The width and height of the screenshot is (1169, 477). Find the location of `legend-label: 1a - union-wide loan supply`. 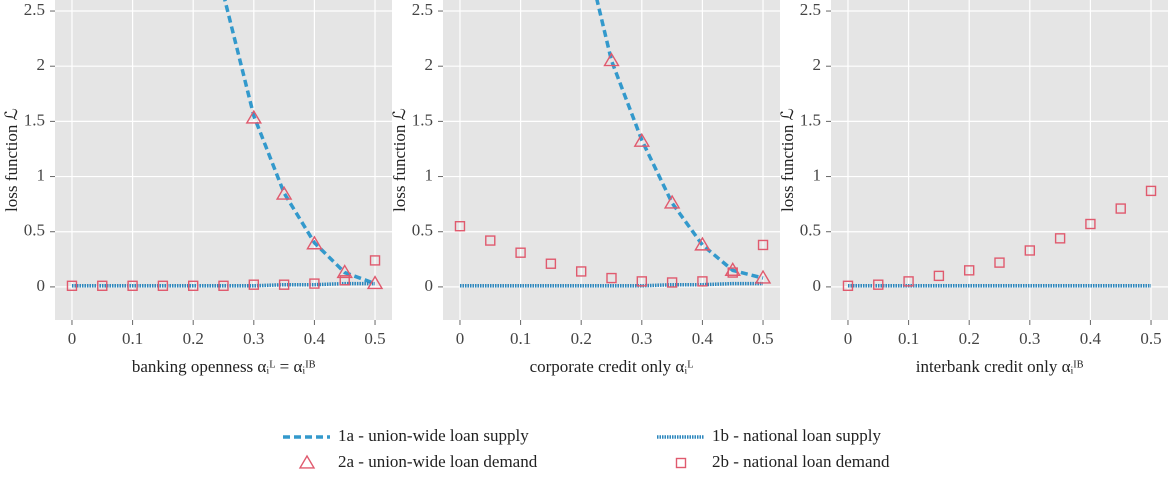

legend-label: 1a - union-wide loan supply is located at coordinates (433, 435).